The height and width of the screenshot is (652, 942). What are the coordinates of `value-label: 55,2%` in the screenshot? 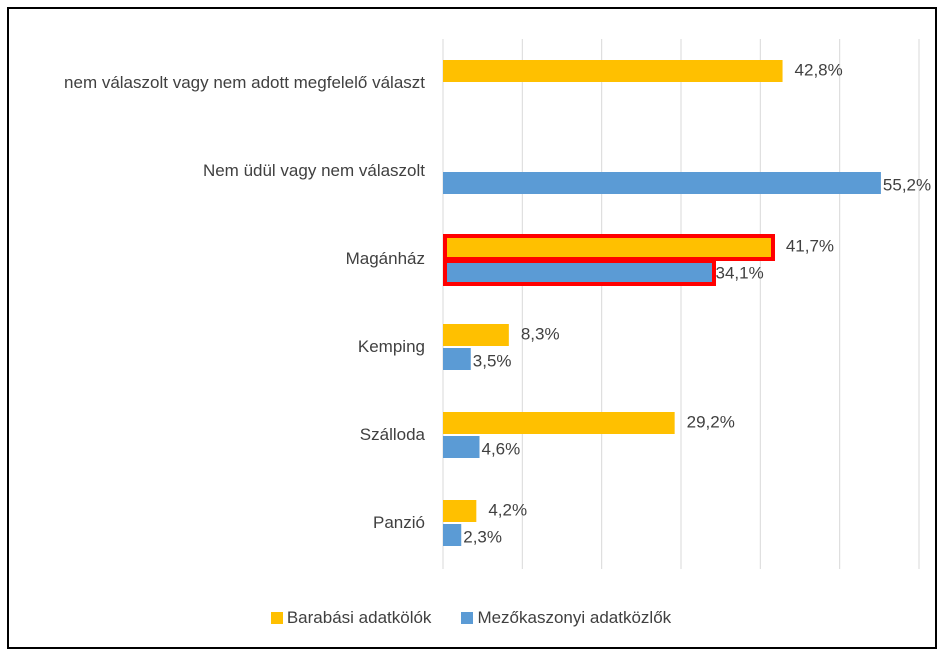 It's located at (907, 184).